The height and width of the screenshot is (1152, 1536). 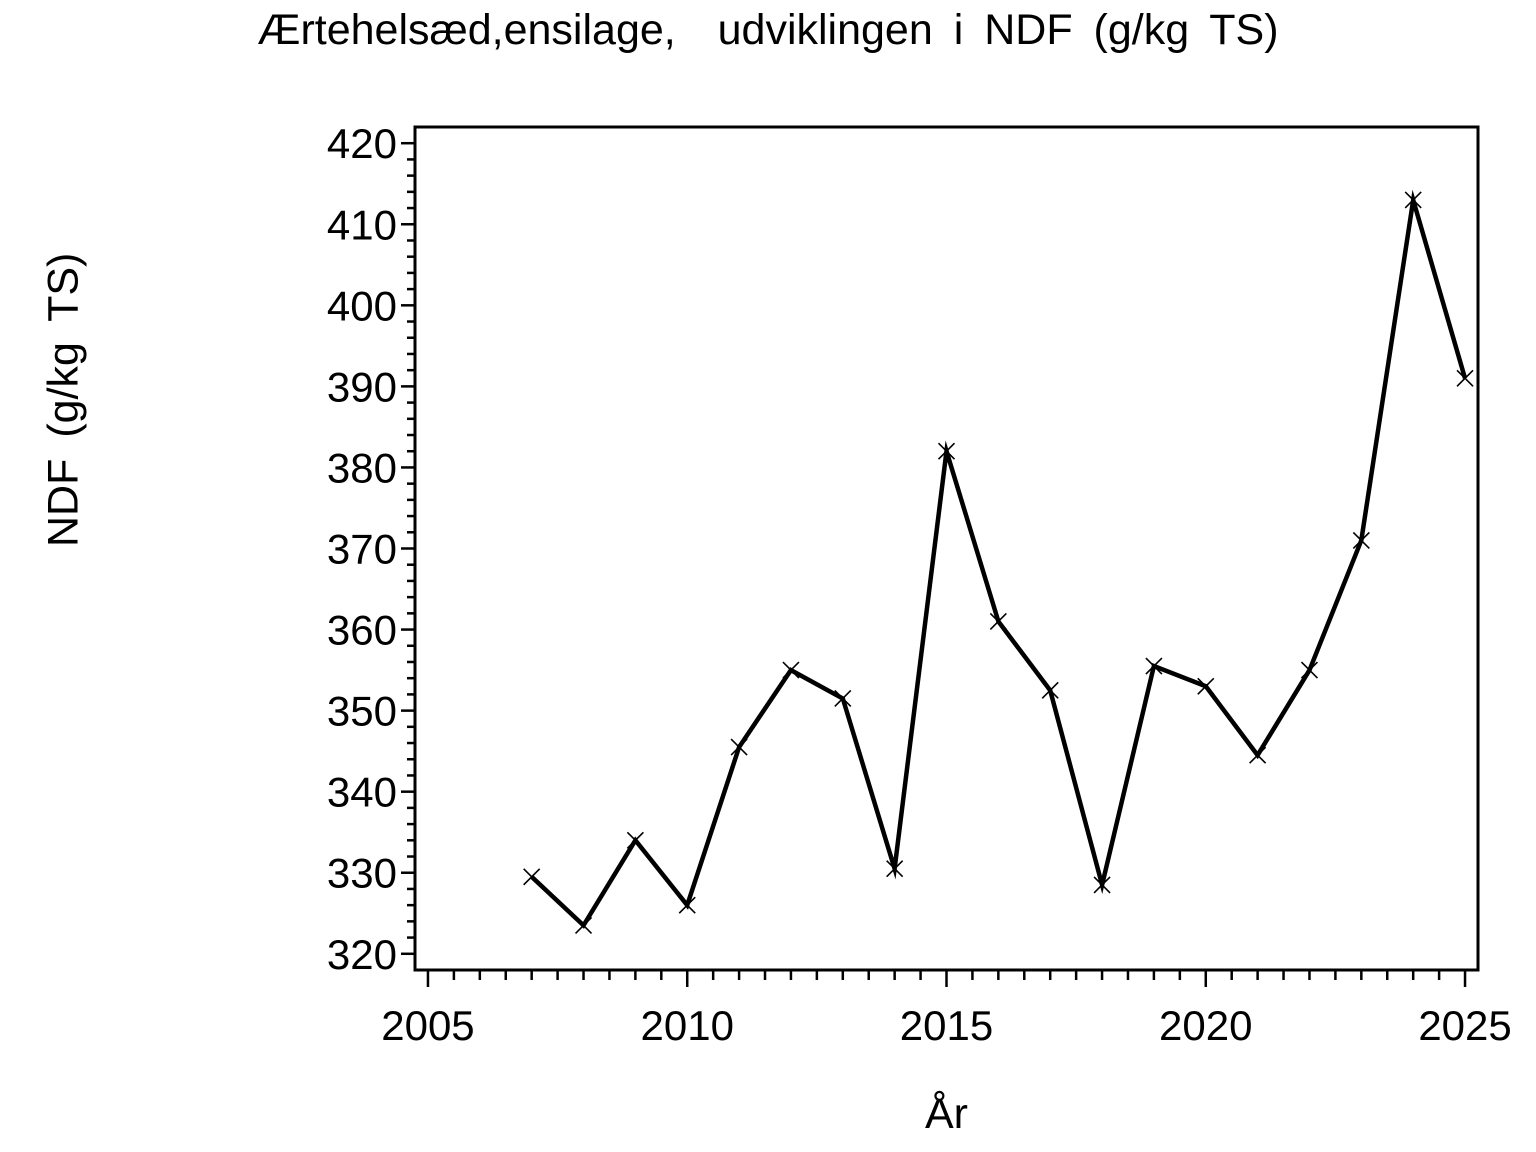 I want to click on y-tick-label: 360, so click(x=362, y=630).